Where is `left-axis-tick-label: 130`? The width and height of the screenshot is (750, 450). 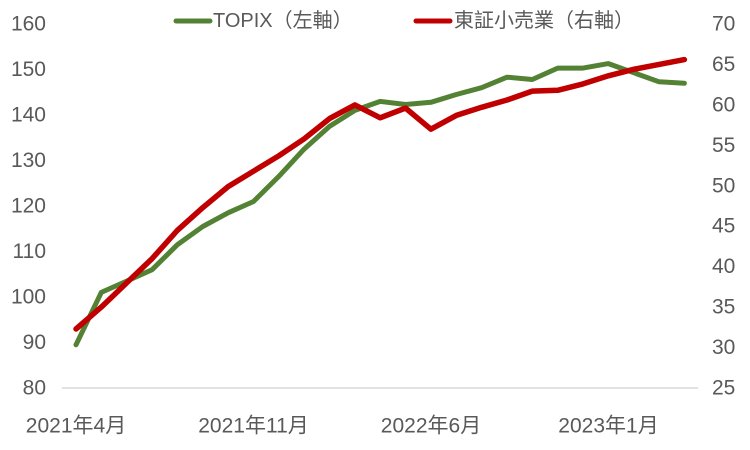 left-axis-tick-label: 130 is located at coordinates (28, 160).